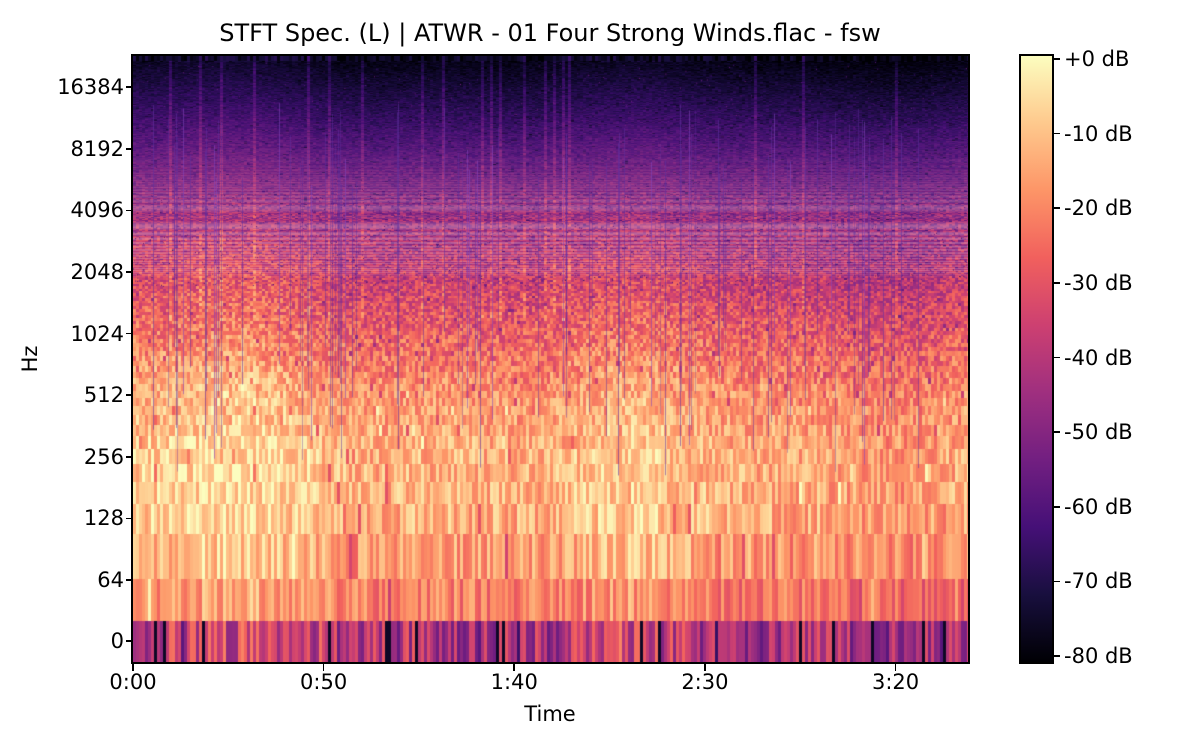 This screenshot has width=1200, height=750. Describe the element at coordinates (117, 641) in the screenshot. I see `y-tick-label: 0` at that location.